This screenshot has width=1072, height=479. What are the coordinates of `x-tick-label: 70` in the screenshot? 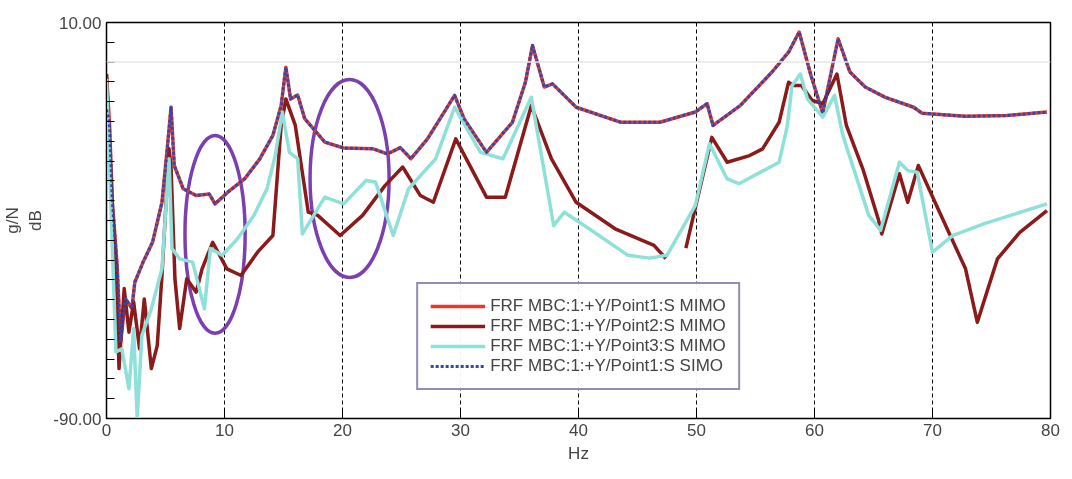 It's located at (932, 430).